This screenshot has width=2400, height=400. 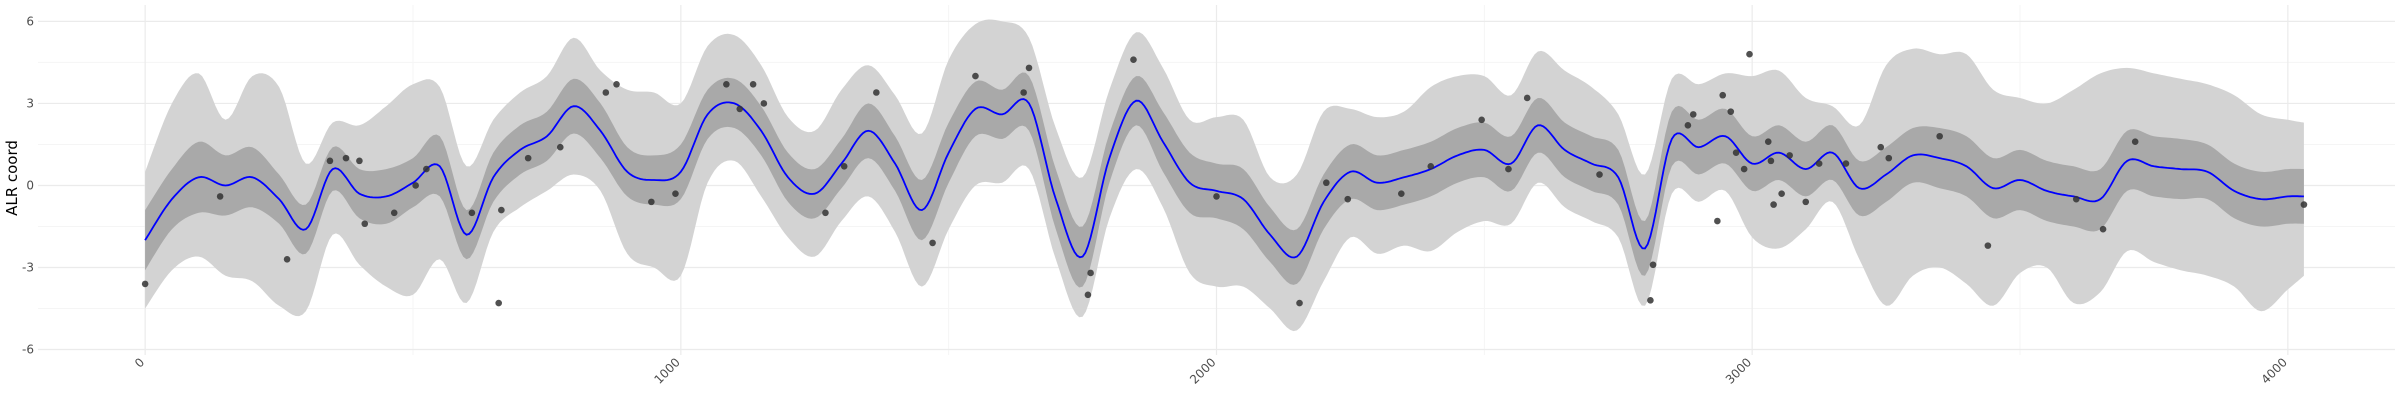 I want to click on y-tick-label: 3, so click(x=30, y=103).